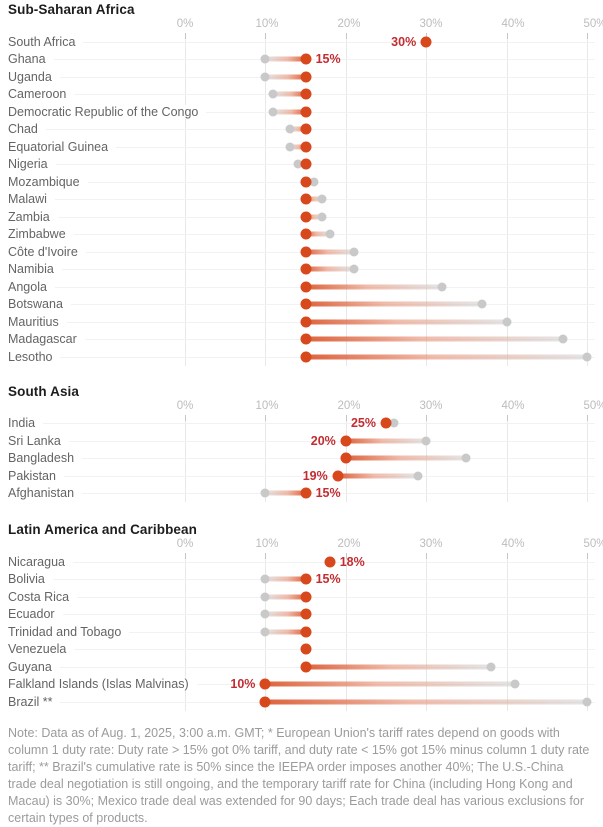 This screenshot has height=827, width=603. What do you see at coordinates (102, 684) in the screenshot?
I see `country-label: Falkland Islands (Islas Malvinas)` at bounding box center [102, 684].